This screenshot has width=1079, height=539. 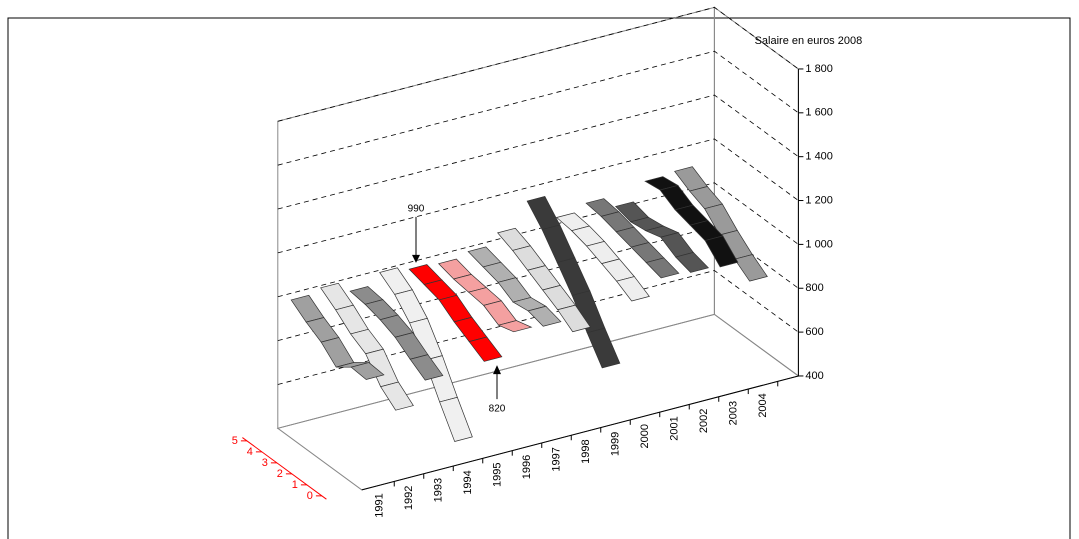 I want to click on y-tick-label: 1 000, so click(x=819, y=244).